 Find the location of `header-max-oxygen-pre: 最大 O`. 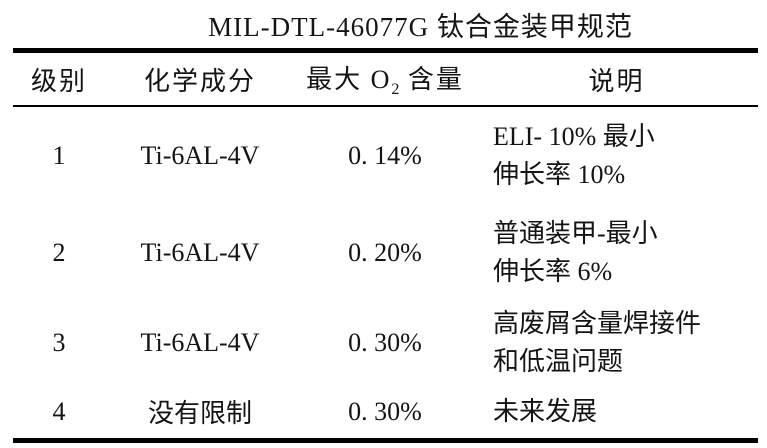

header-max-oxygen-pre: 最大 O is located at coordinates (349, 79).